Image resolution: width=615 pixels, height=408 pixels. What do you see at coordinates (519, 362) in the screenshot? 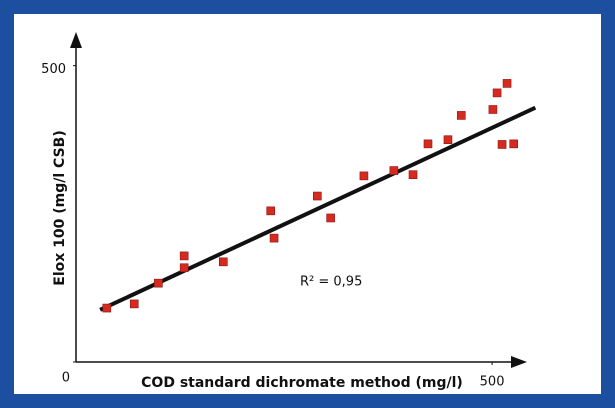
I see `x-axis-arrow` at bounding box center [519, 362].